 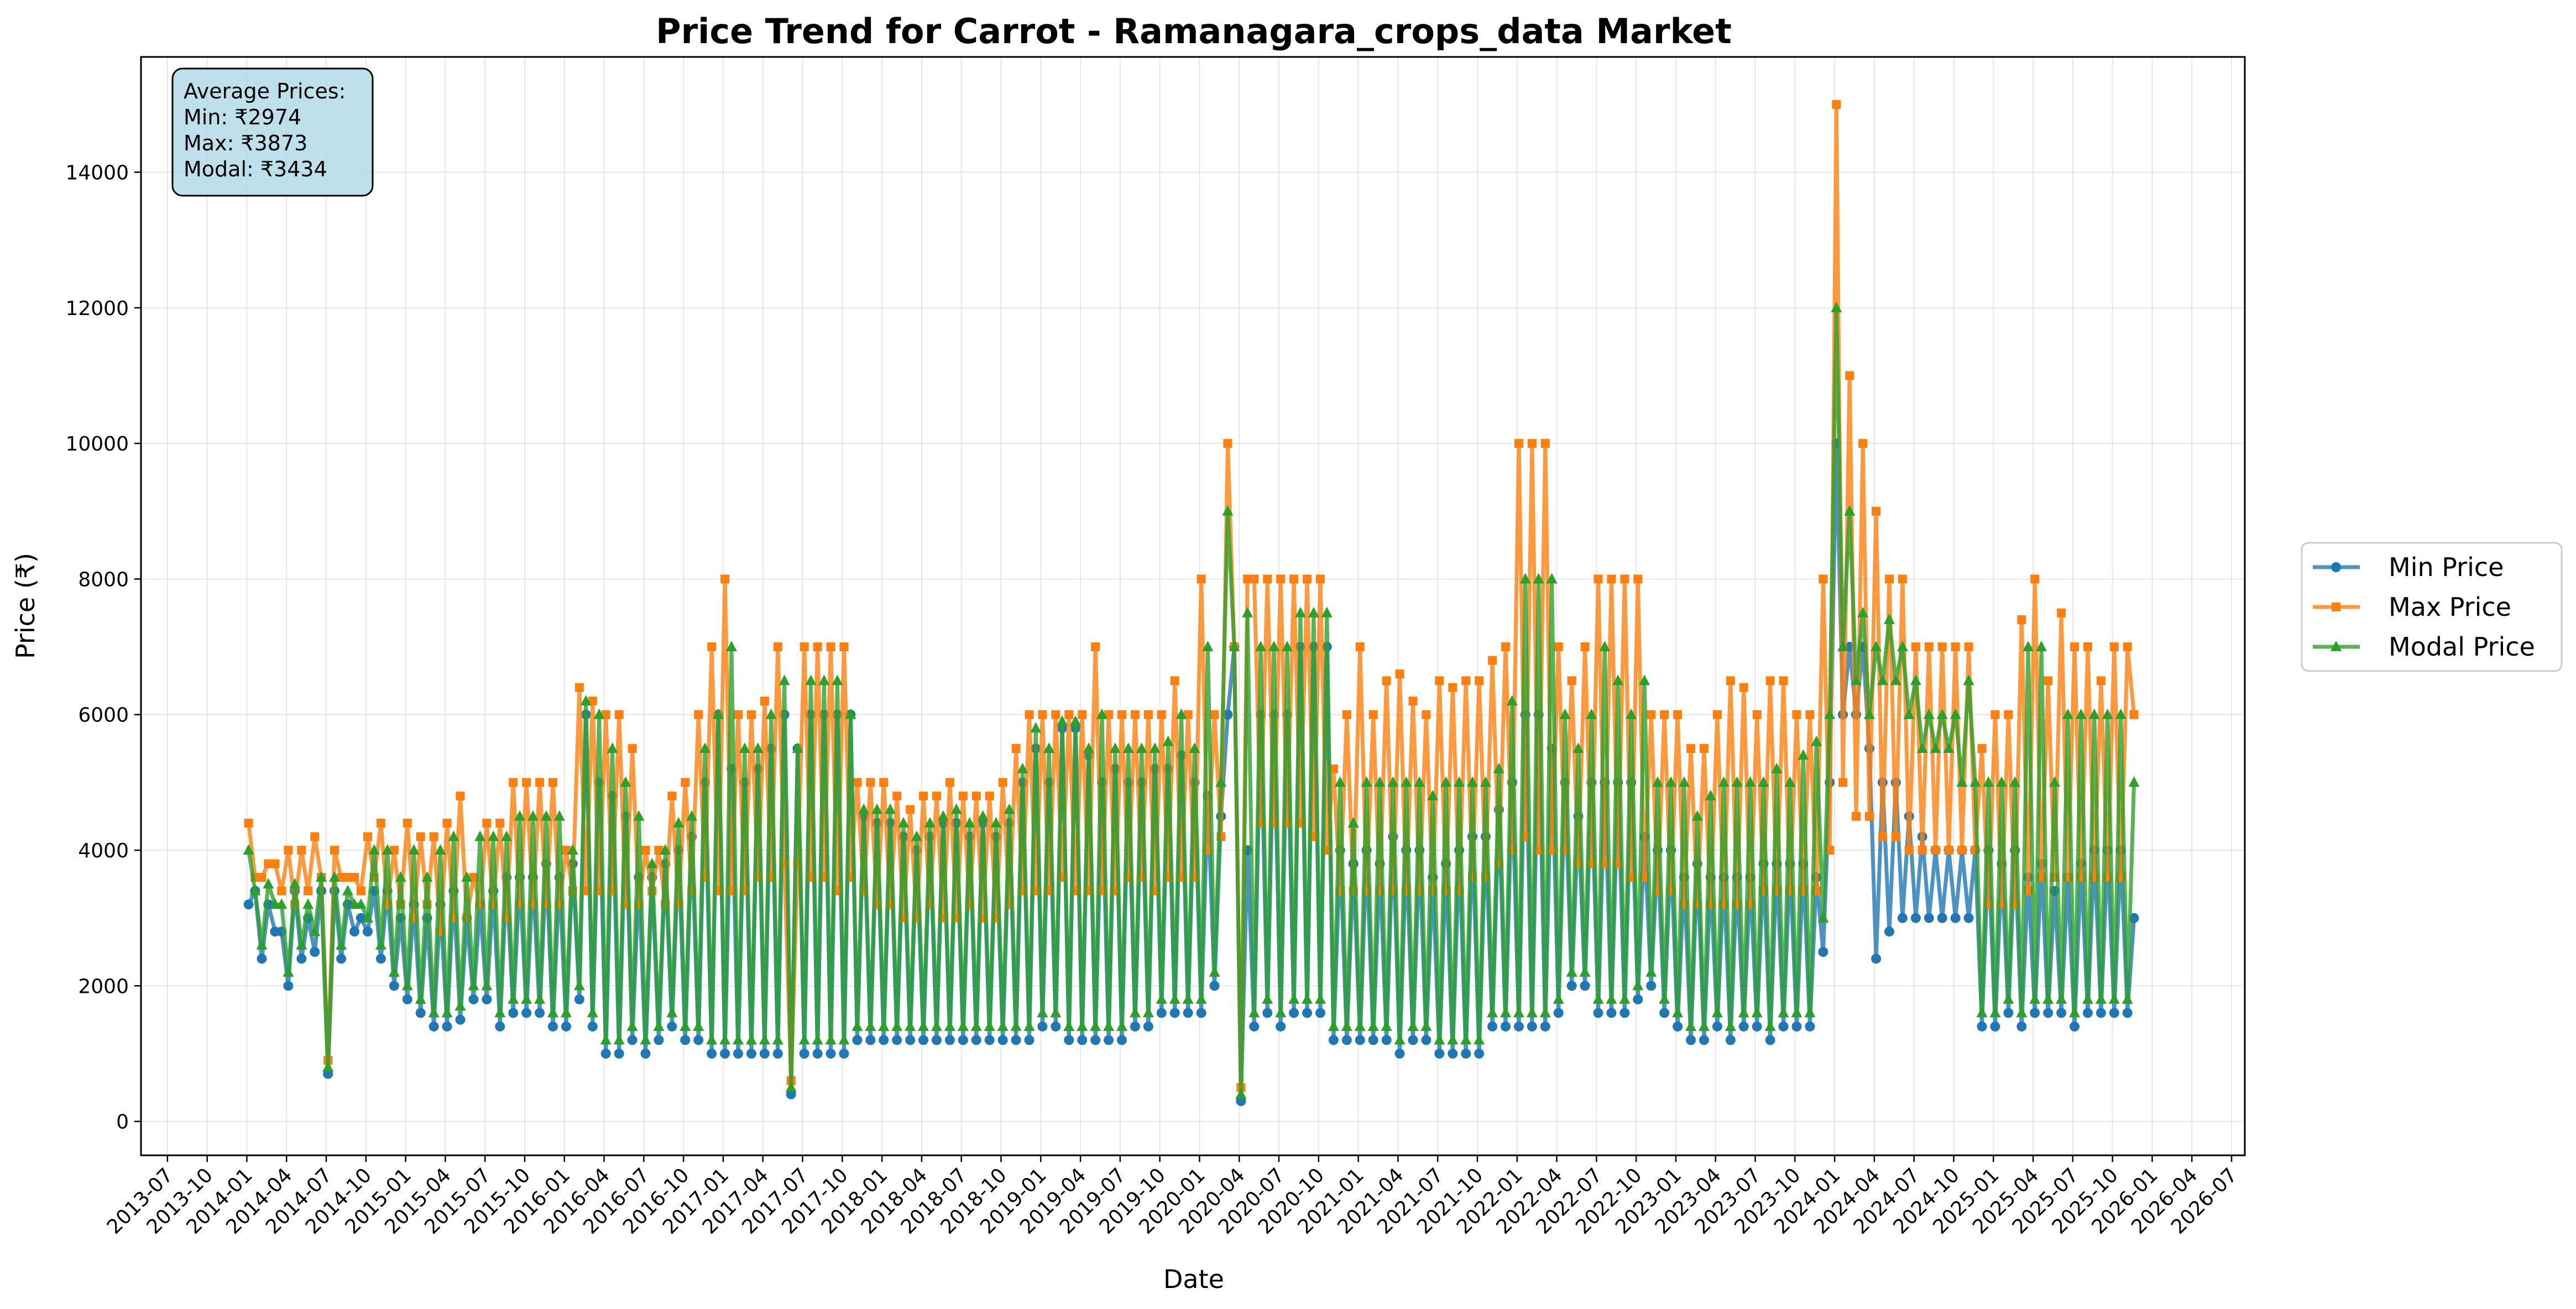 What do you see at coordinates (2424, 607) in the screenshot?
I see `legend-entries: Min Price Max Price Modal Price` at bounding box center [2424, 607].